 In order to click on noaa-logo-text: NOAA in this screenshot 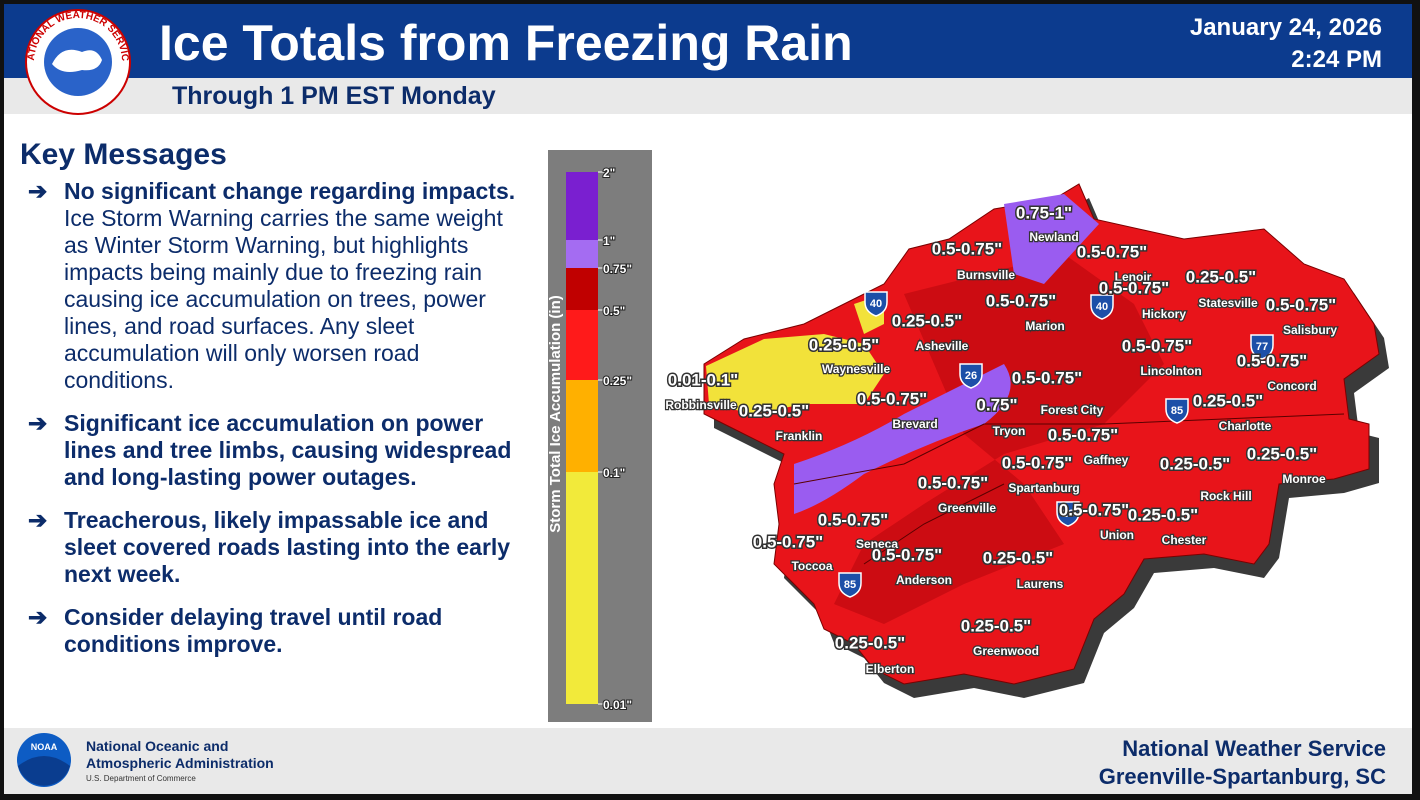, I will do `click(44, 747)`.